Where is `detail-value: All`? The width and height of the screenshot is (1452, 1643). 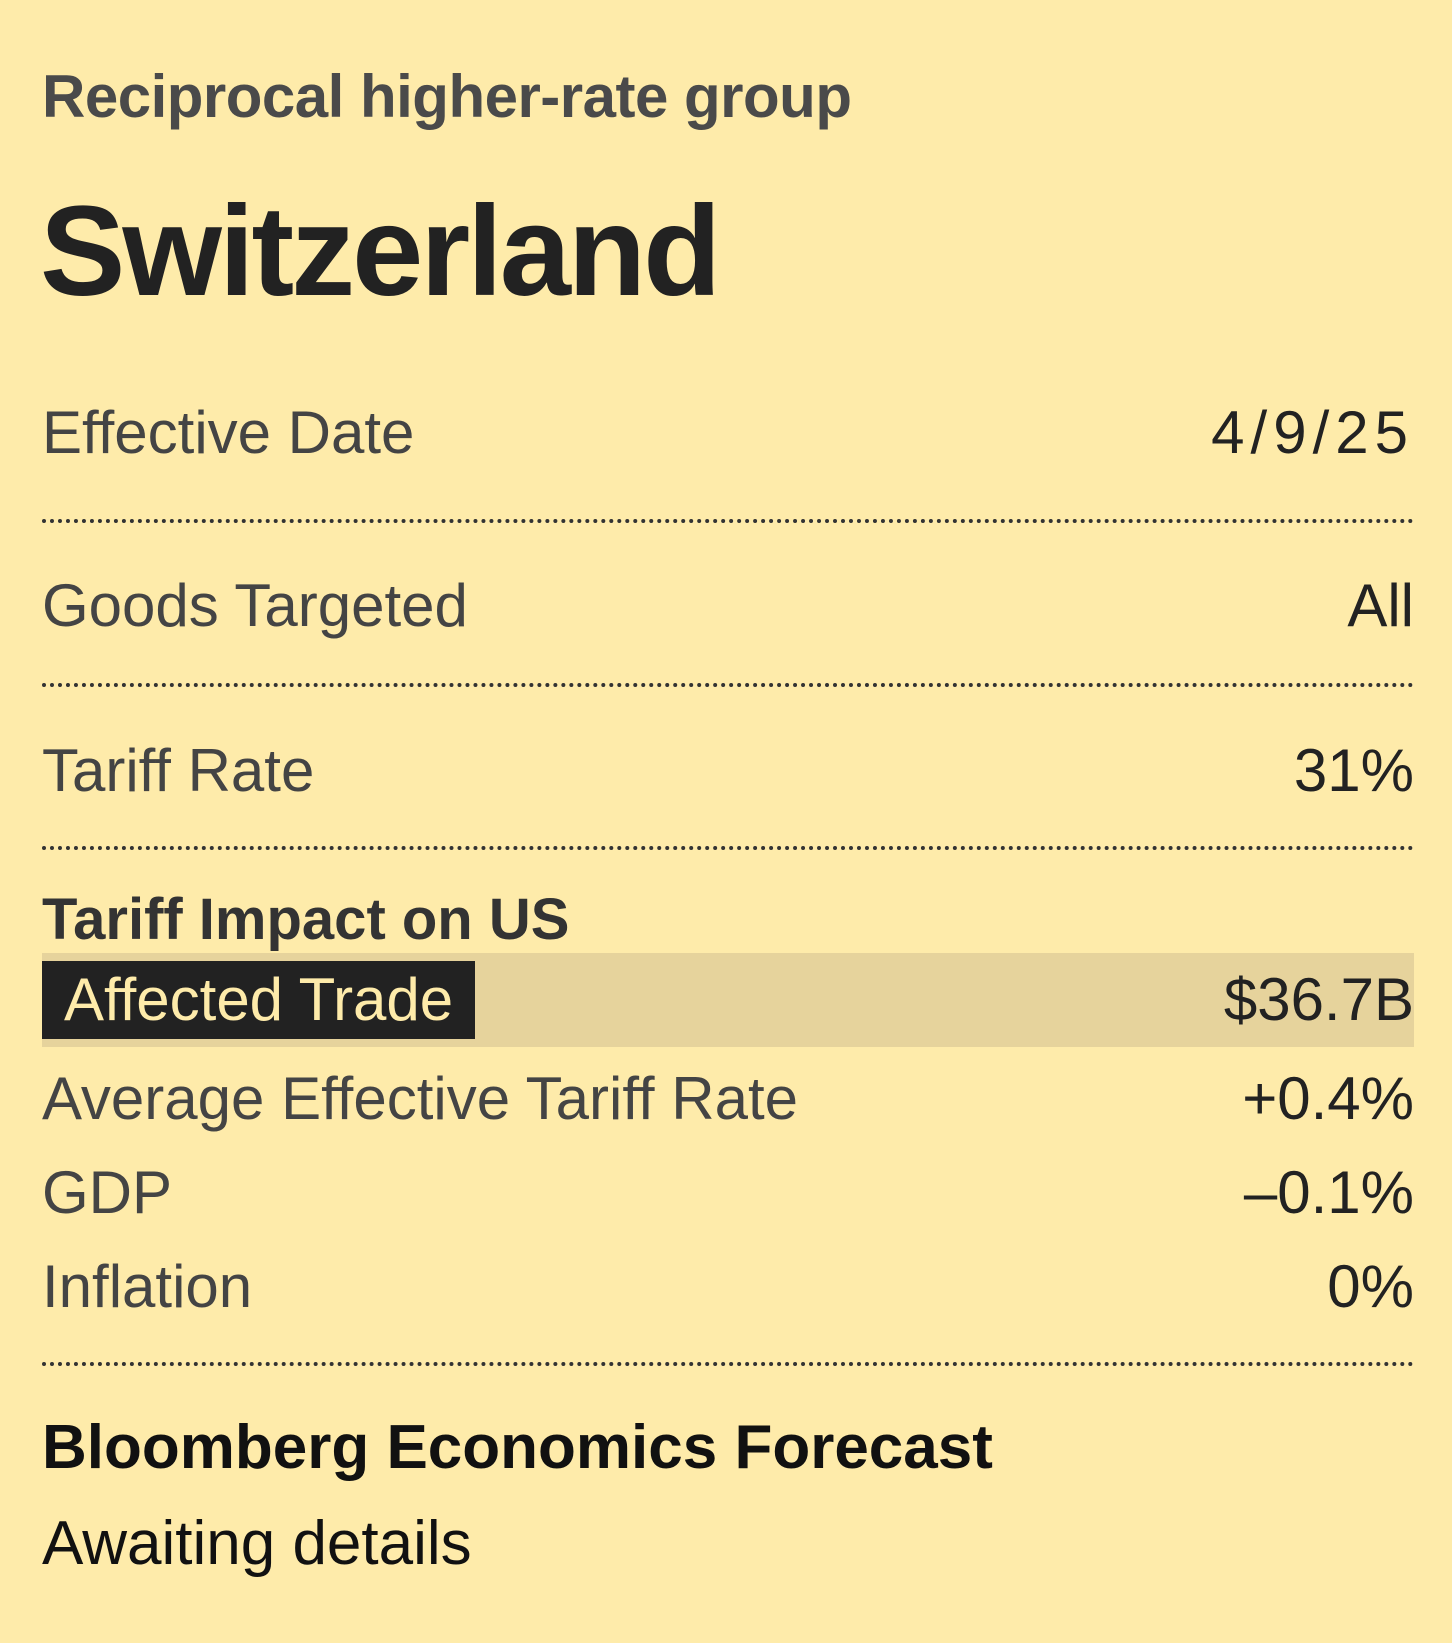
detail-value: All is located at coordinates (1380, 605).